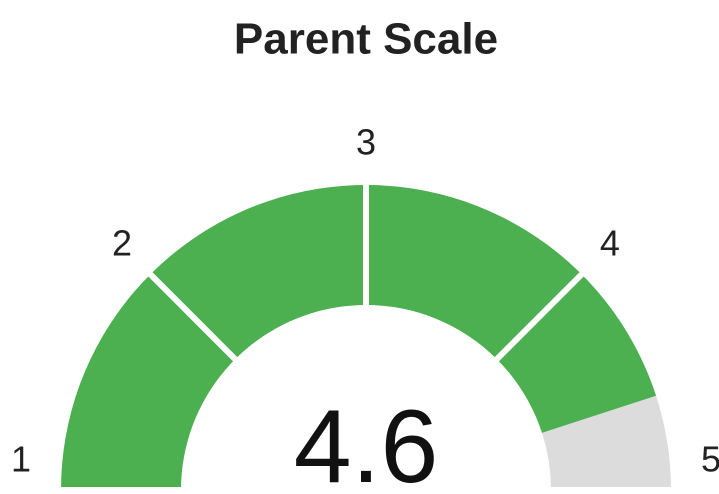 The width and height of the screenshot is (719, 494). I want to click on chart-title: Parent Scale, so click(366, 39).